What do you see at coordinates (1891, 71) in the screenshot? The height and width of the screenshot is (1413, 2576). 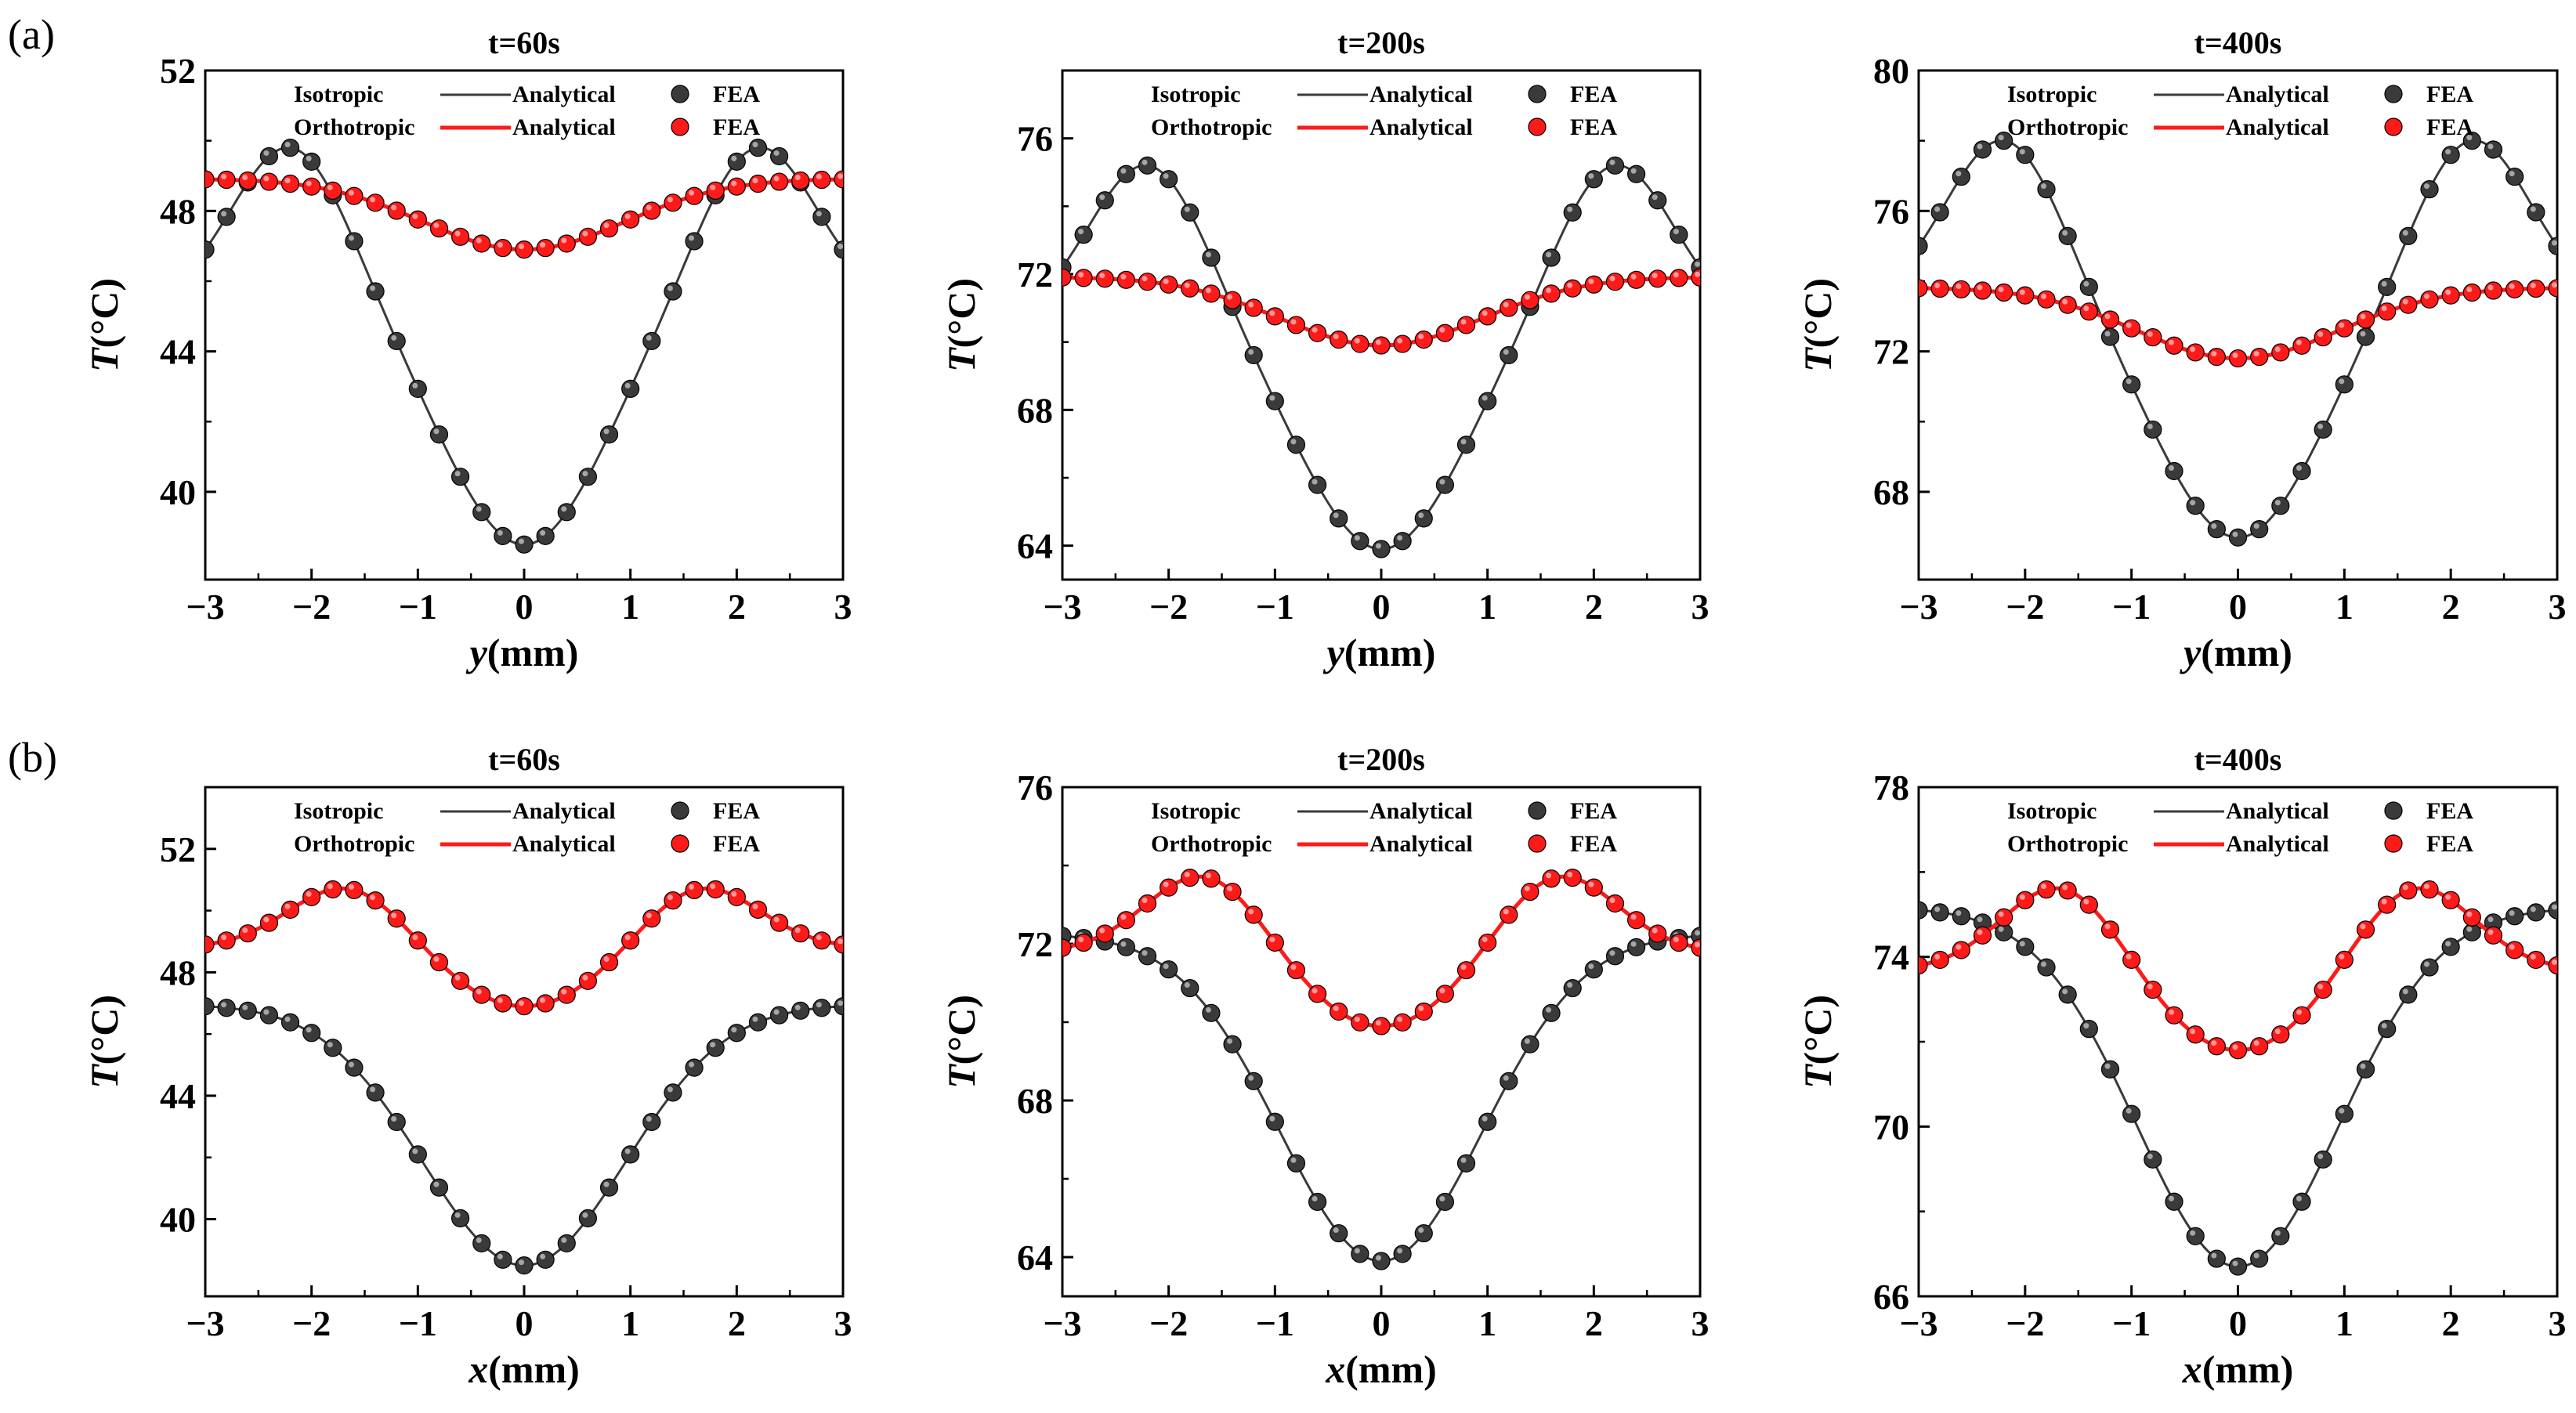 I see `y-tick-label: 80` at bounding box center [1891, 71].